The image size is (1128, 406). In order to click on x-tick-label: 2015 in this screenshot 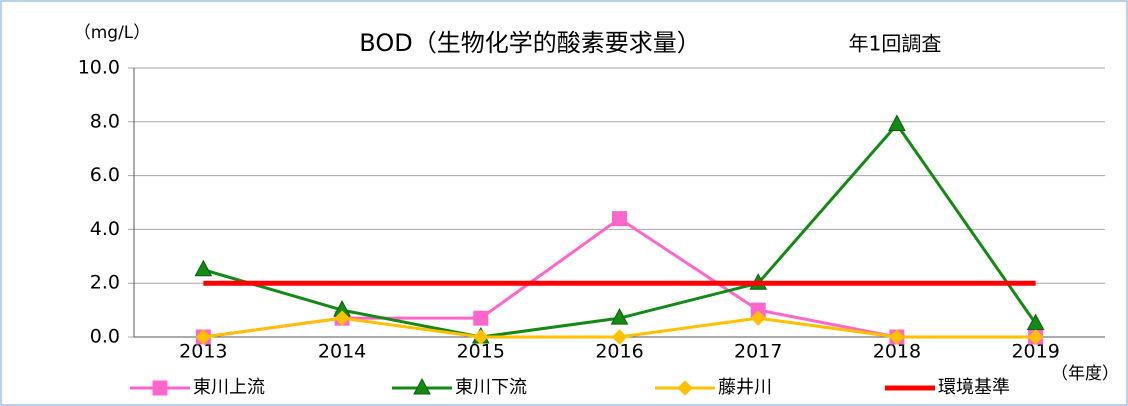, I will do `click(481, 352)`.